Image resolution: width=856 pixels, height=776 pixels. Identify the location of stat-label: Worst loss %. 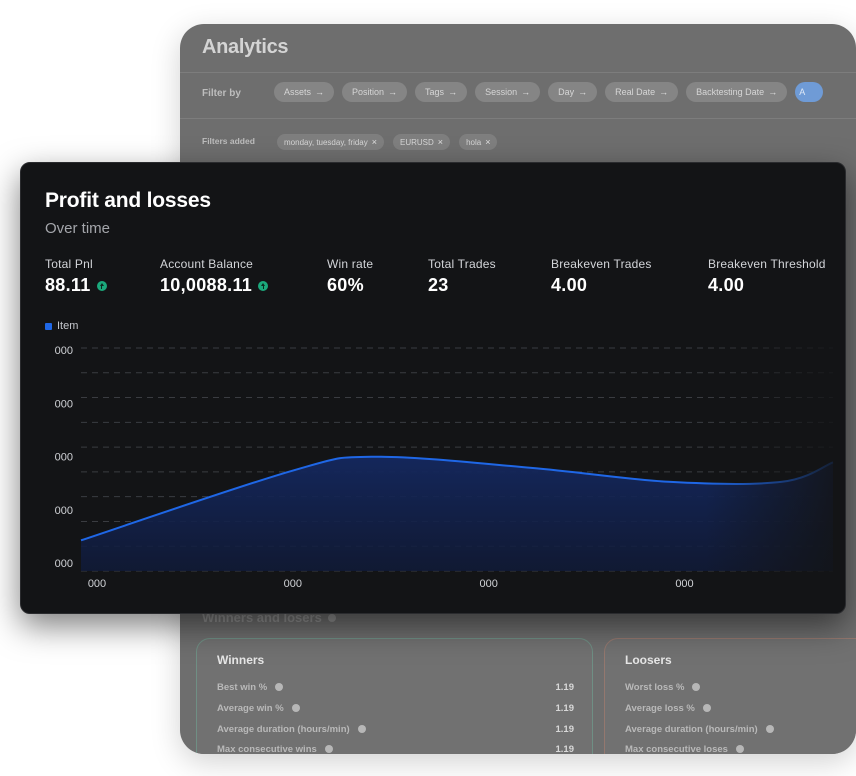
(655, 687).